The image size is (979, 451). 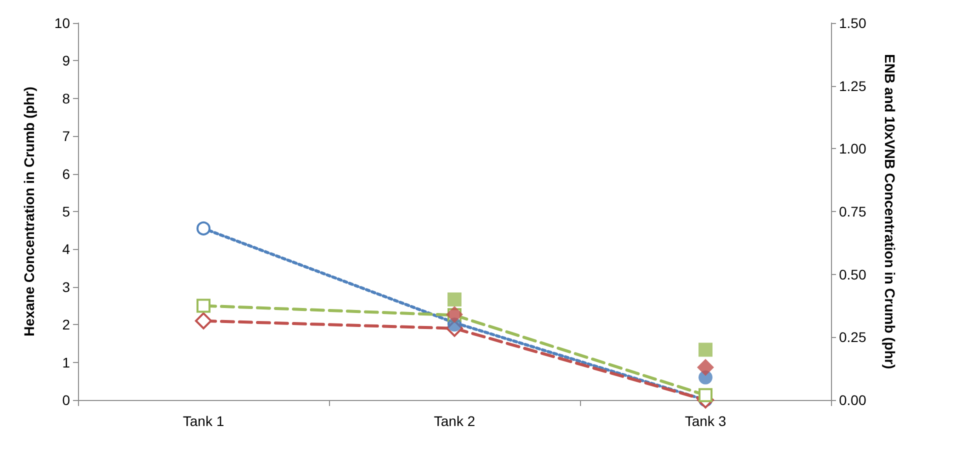 What do you see at coordinates (66, 362) in the screenshot?
I see `y-tick-label: 1` at bounding box center [66, 362].